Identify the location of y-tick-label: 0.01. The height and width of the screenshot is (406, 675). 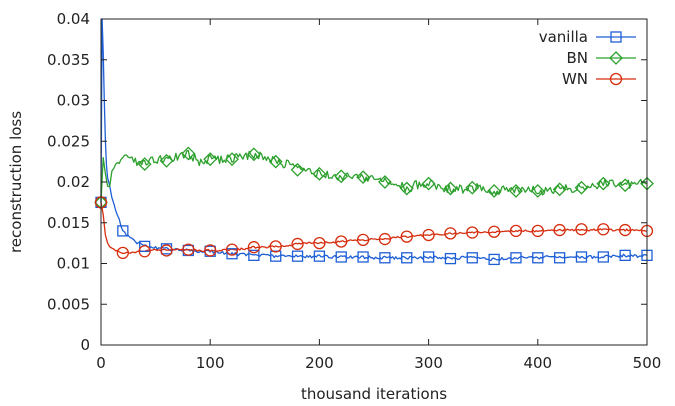
(73, 264).